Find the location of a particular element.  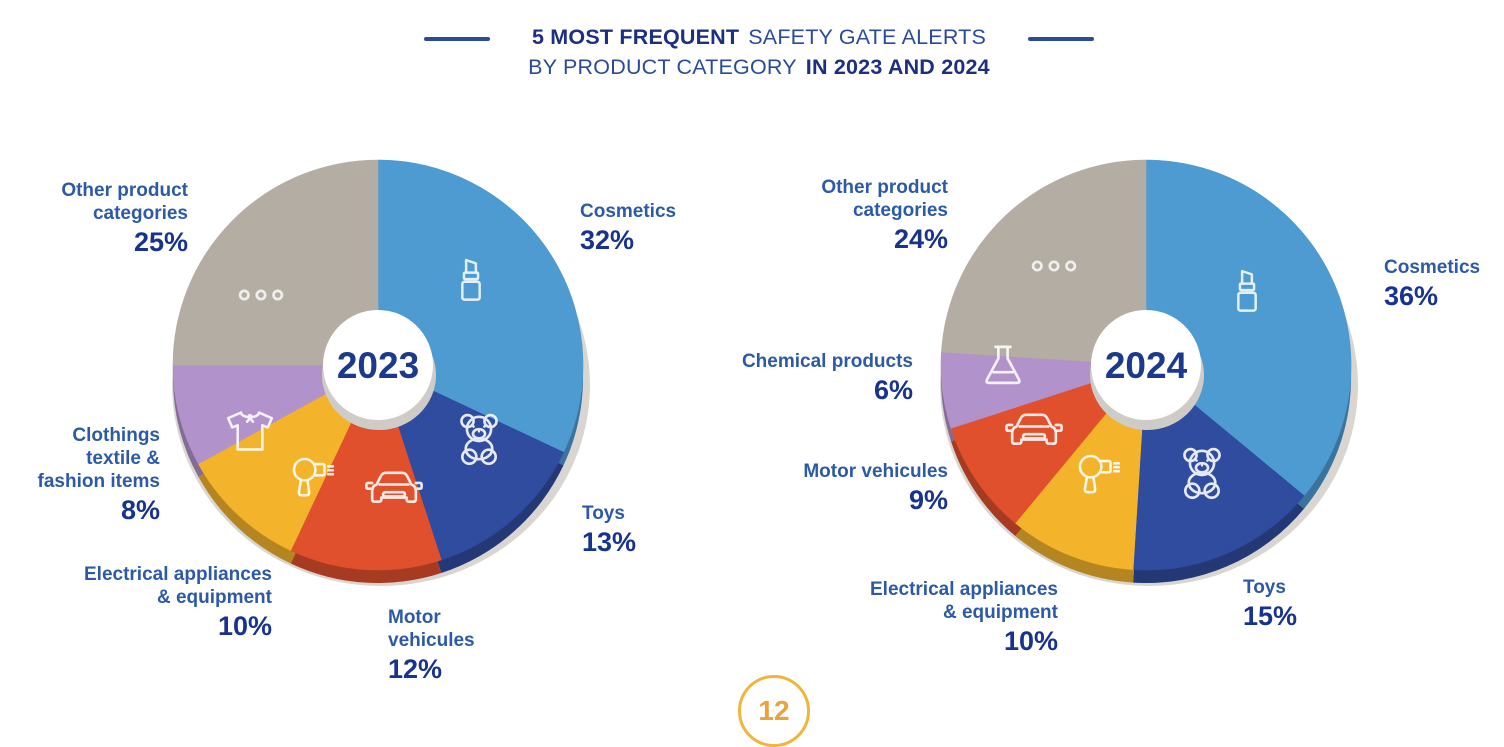

label-2024-electrical-appliances: Electrical appliances & equipment 10% is located at coordinates (963, 617).